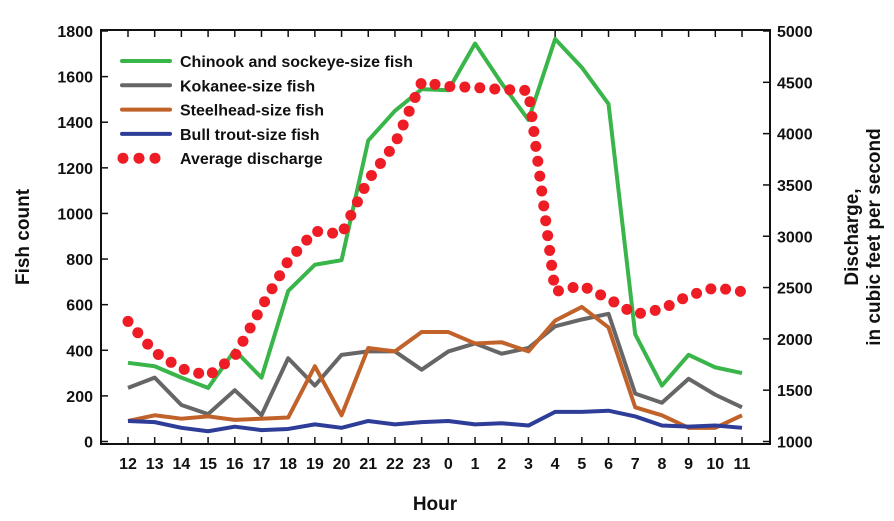 Image resolution: width=894 pixels, height=521 pixels. What do you see at coordinates (715, 464) in the screenshot?
I see `x-tick-label: 10` at bounding box center [715, 464].